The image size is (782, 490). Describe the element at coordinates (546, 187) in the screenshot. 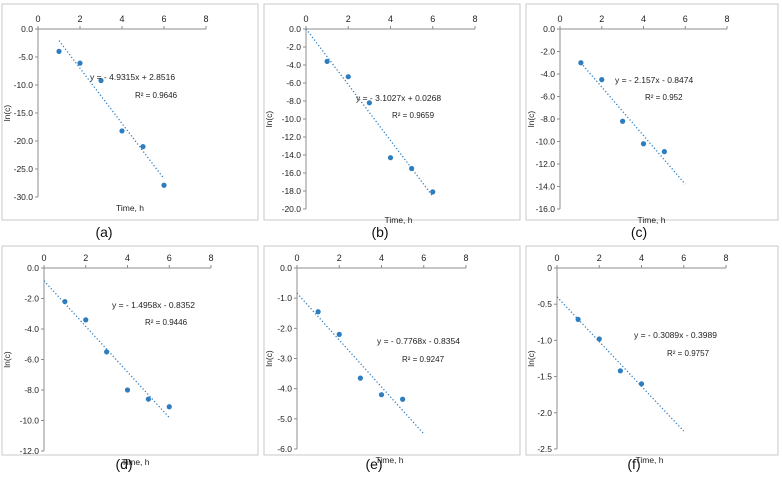

I see `y-tick-label: -14.0` at that location.